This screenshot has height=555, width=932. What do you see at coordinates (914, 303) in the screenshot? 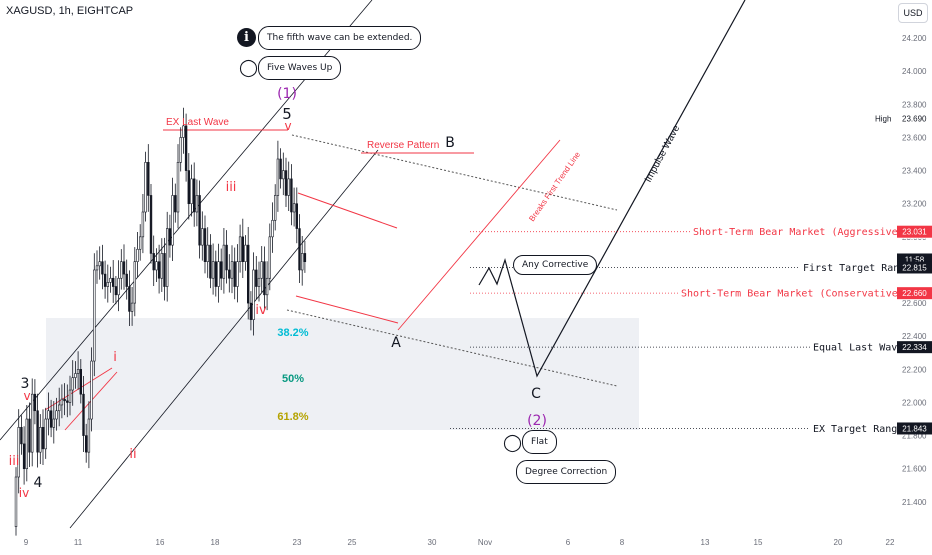
I see `y-tick-label: 22.600` at bounding box center [914, 303].